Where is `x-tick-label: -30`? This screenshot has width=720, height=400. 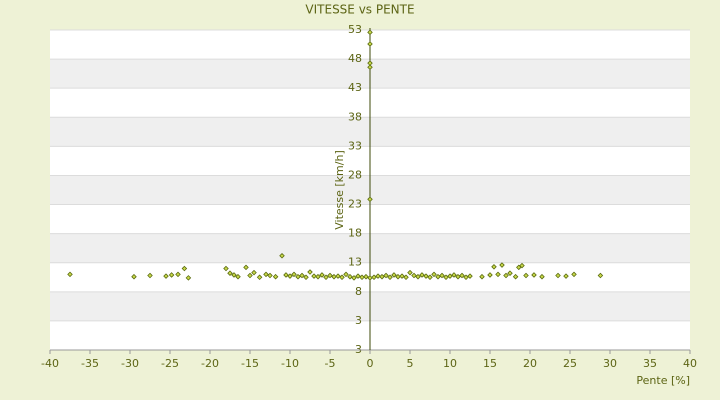 x-tick-label: -30 is located at coordinates (130, 363).